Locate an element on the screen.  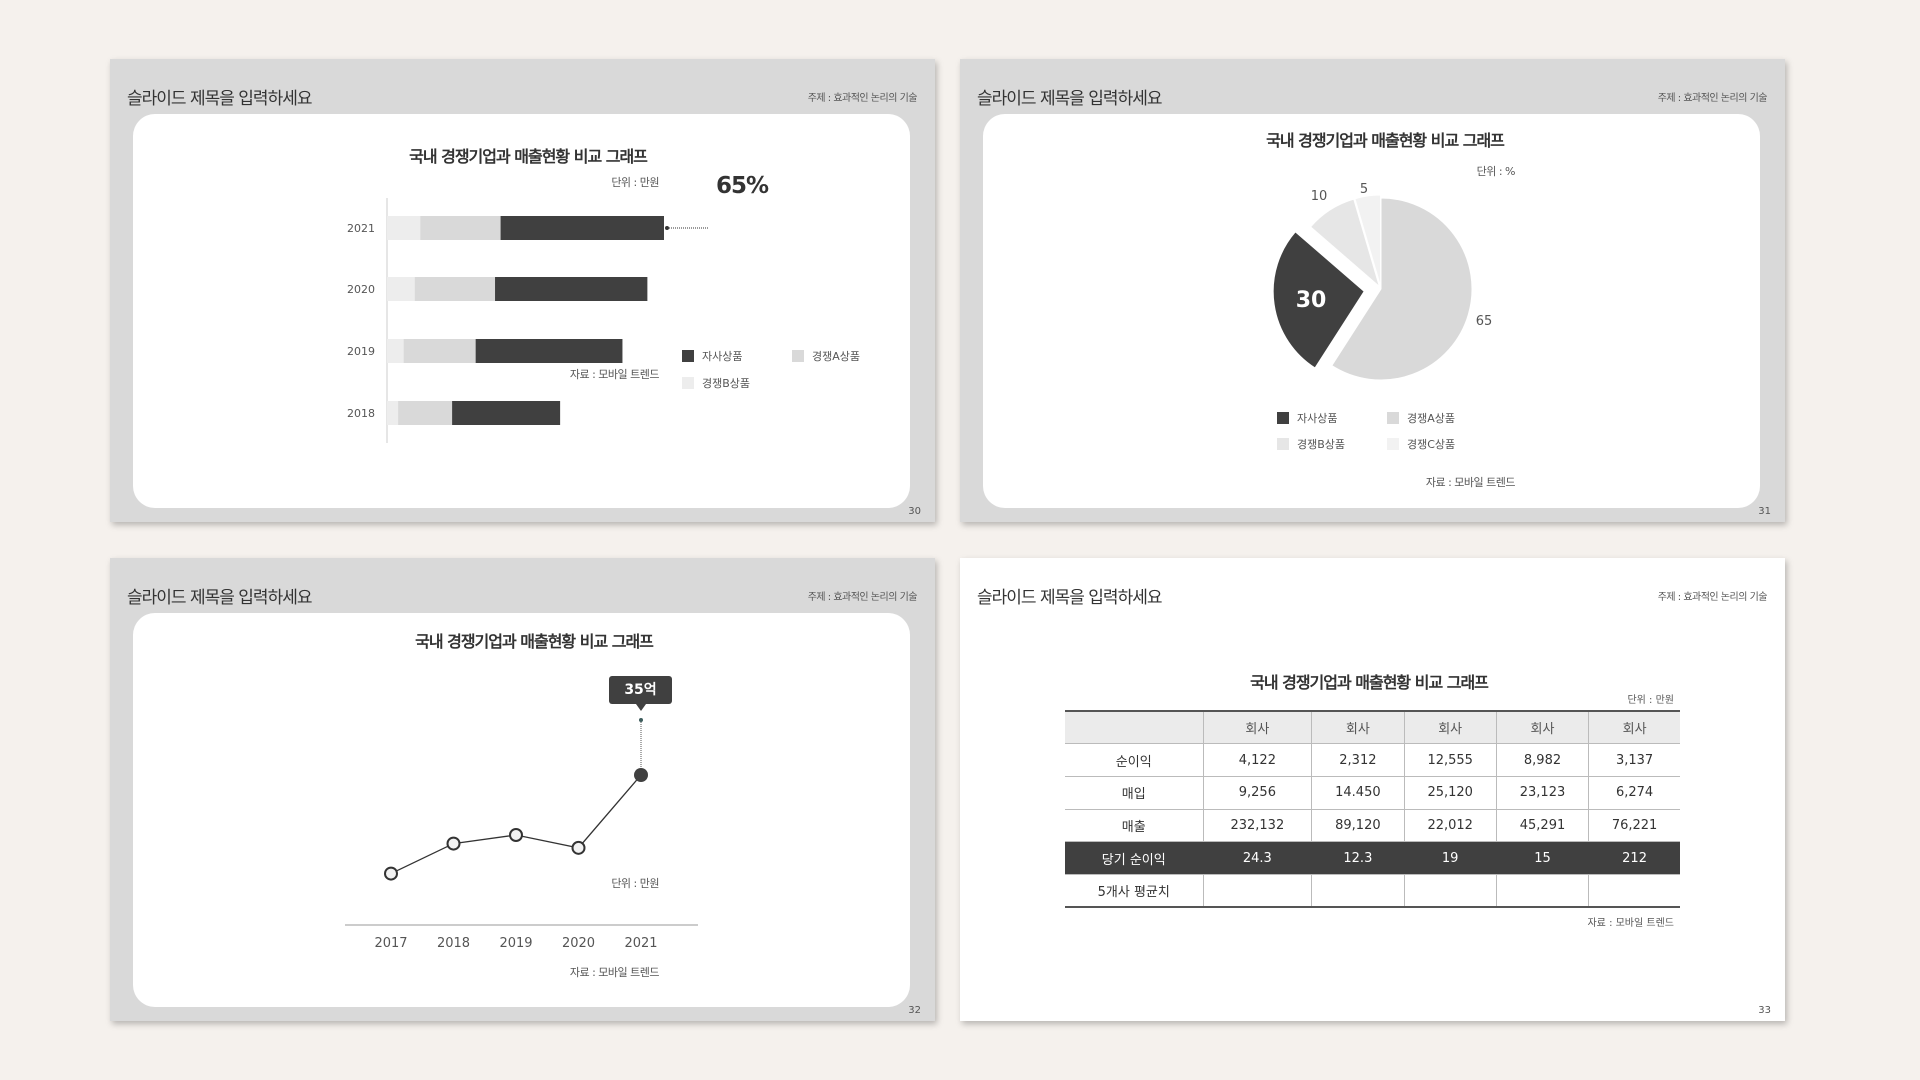
line-chart: 2017 2018 2019 2020 2021 is located at coordinates (521, 827).